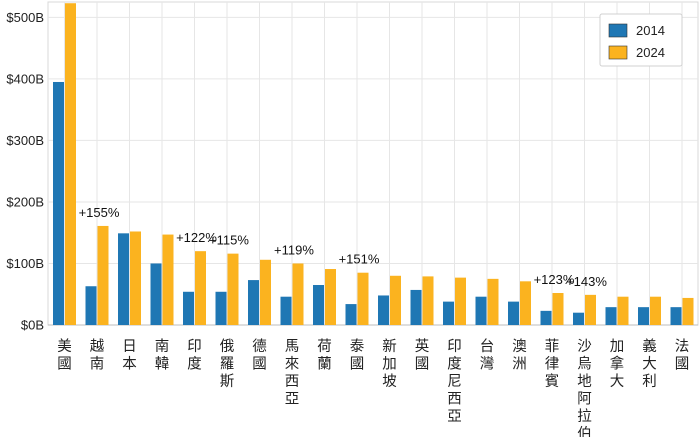  What do you see at coordinates (25, 201) in the screenshot?
I see `y-tick-label: $200B` at bounding box center [25, 201].